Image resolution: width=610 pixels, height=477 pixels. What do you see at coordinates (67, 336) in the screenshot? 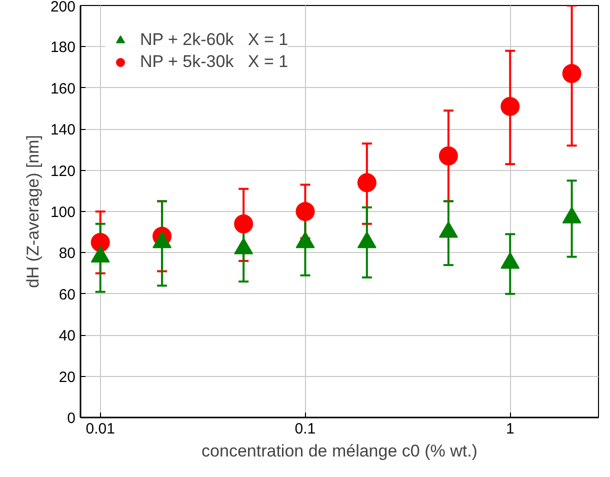
I see `y-tick-label: 40` at bounding box center [67, 336].